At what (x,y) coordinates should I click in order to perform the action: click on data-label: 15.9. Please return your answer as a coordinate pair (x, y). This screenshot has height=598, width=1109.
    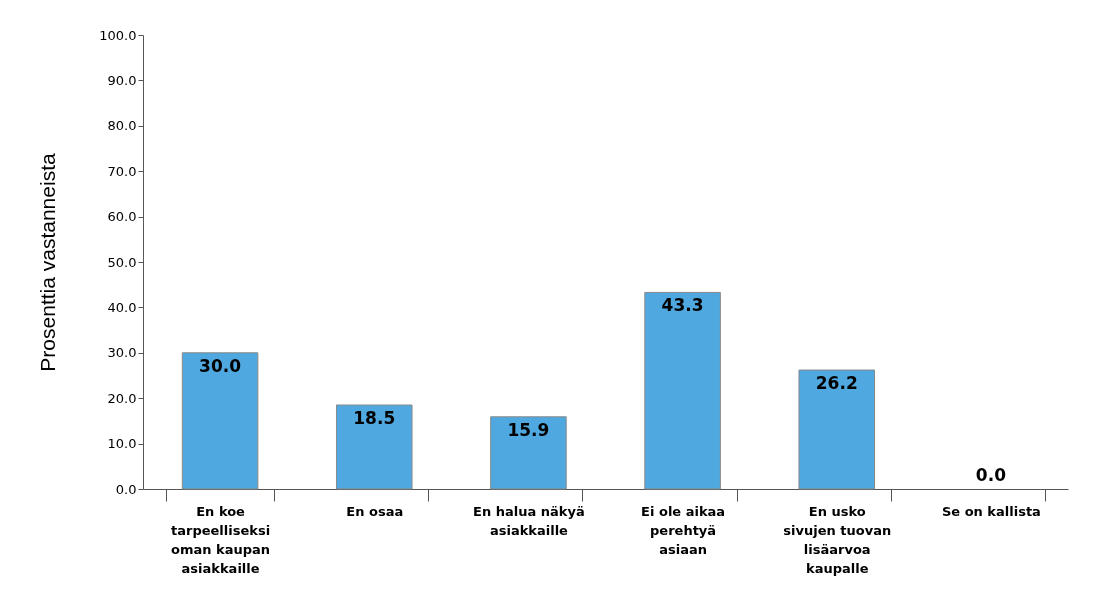
    Looking at the image, I should click on (528, 429).